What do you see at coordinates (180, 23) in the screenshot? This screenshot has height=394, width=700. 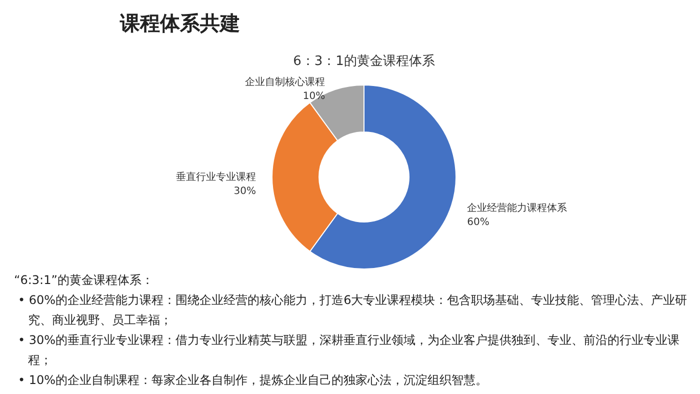 I see `chart-title: 课程体系共建` at bounding box center [180, 23].